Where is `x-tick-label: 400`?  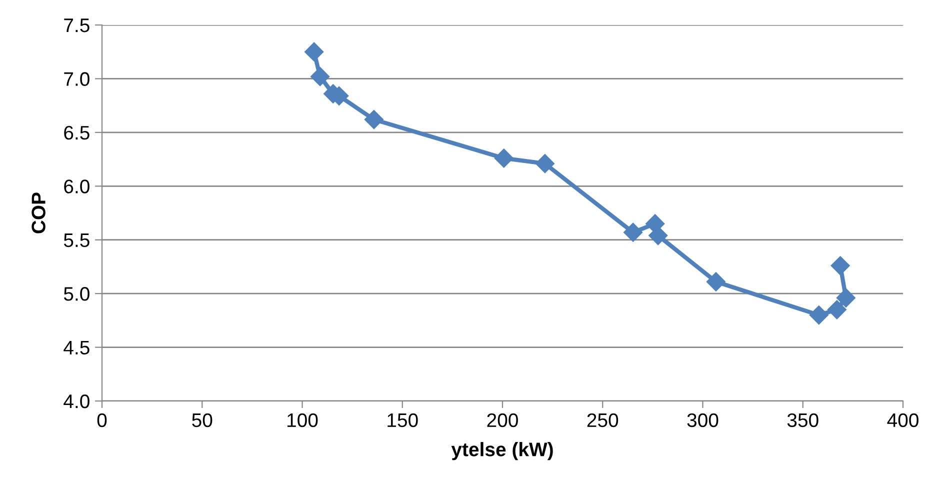
x-tick-label: 400 is located at coordinates (902, 420).